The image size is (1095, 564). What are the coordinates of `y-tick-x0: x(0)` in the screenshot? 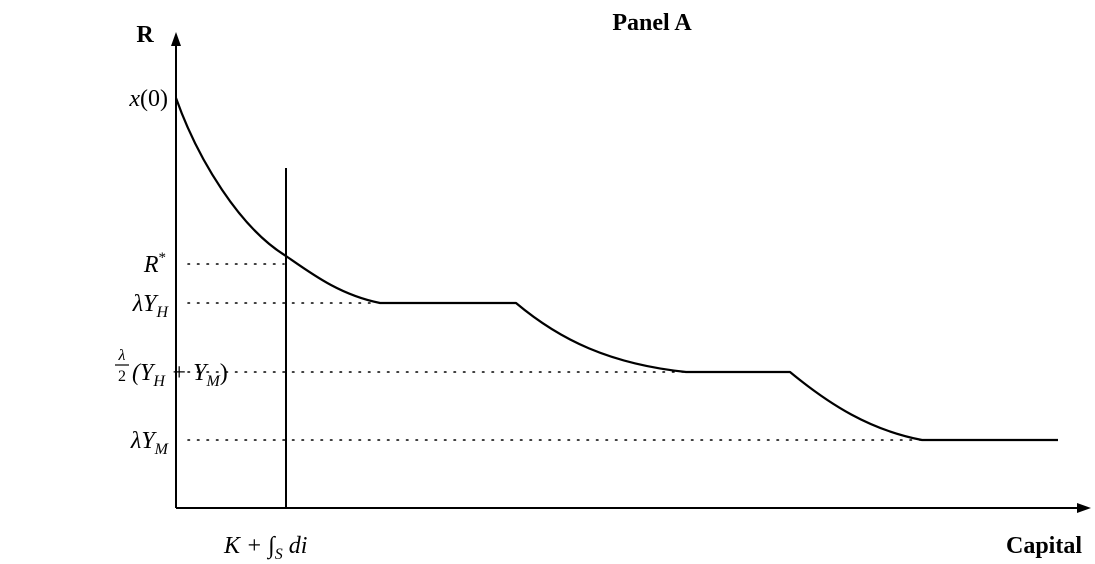 It's located at (148, 99).